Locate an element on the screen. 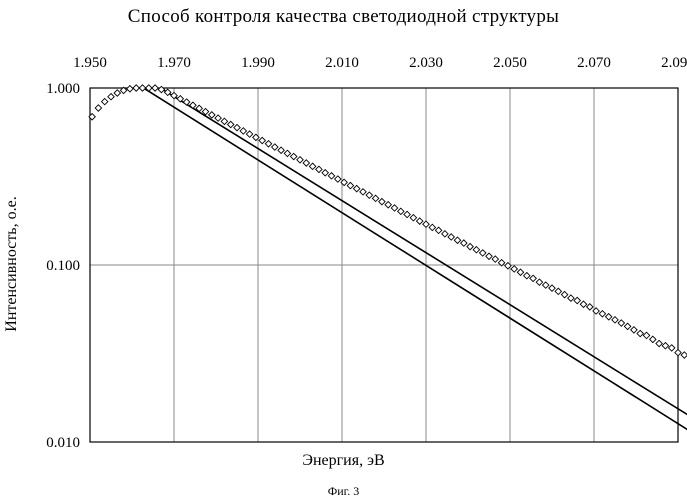 The width and height of the screenshot is (687, 500). x-tick-label: 1.970 is located at coordinates (174, 63).